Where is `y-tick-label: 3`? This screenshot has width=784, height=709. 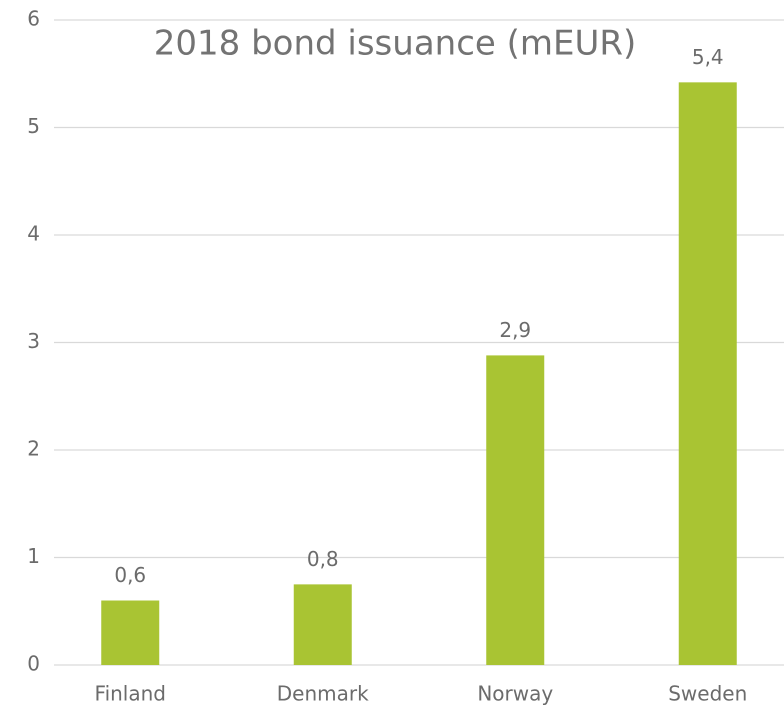
y-tick-label: 3 is located at coordinates (33, 341).